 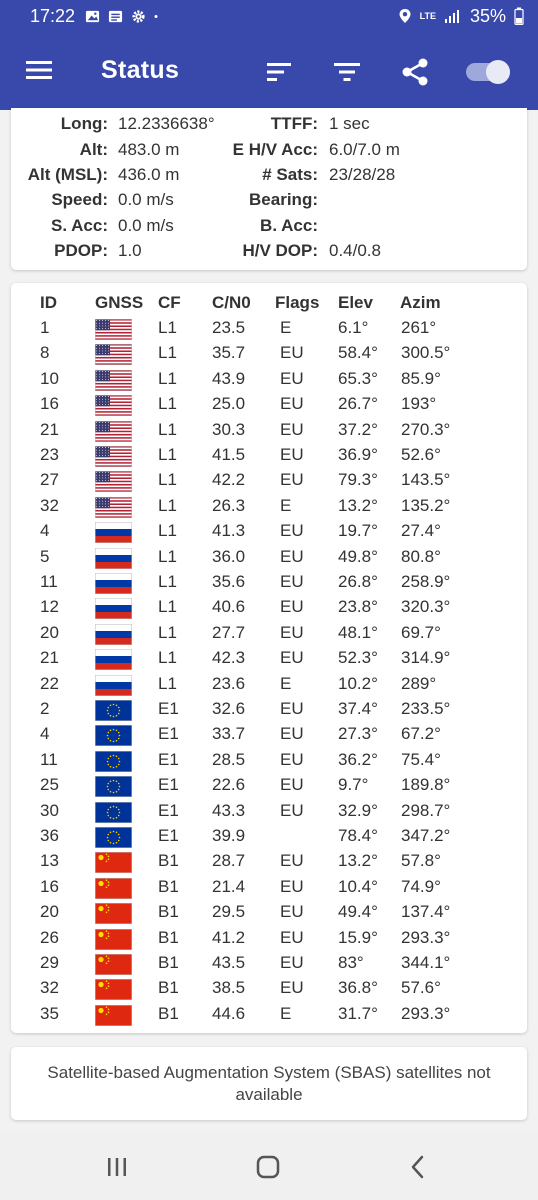 What do you see at coordinates (229, 378) in the screenshot?
I see `sat-cn0-cell: 43.9` at bounding box center [229, 378].